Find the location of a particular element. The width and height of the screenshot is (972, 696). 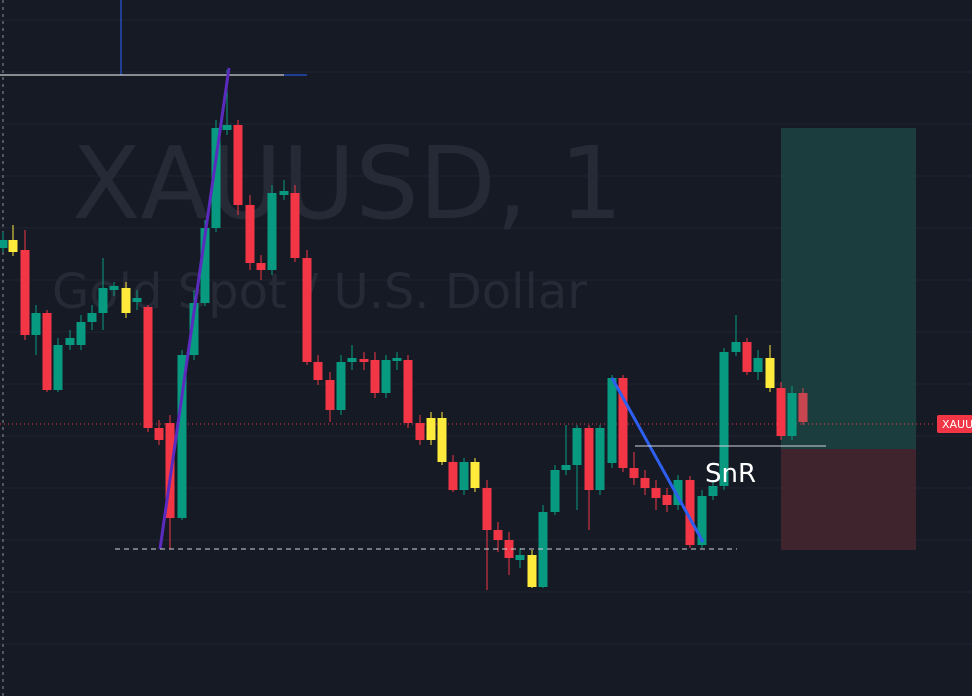

watermark-symbol: XAUUSD, 1 is located at coordinates (347, 183).